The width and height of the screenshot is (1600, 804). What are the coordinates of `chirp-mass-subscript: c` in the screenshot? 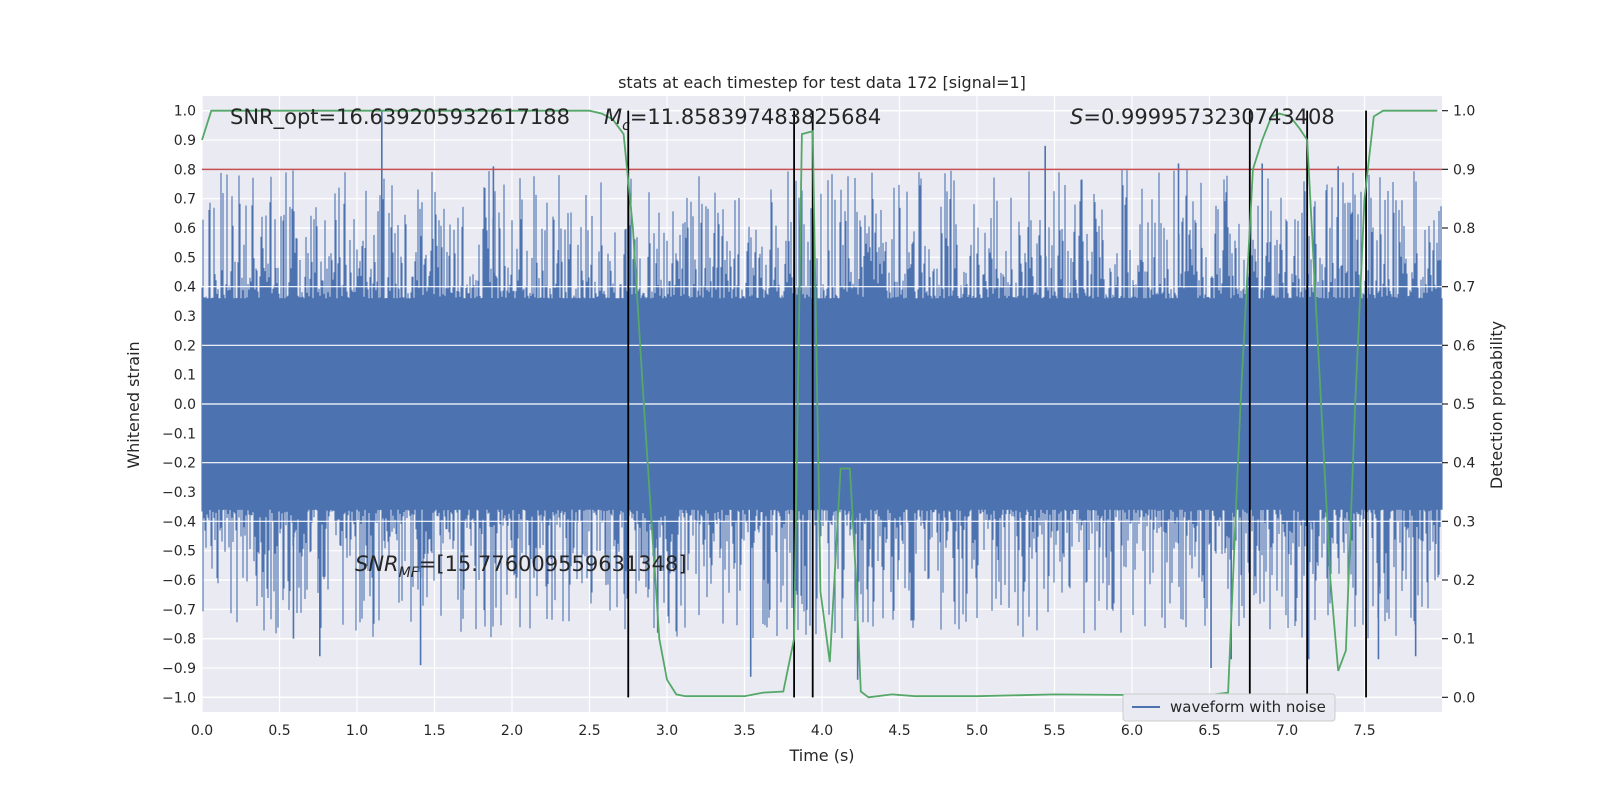 It's located at (626, 126).